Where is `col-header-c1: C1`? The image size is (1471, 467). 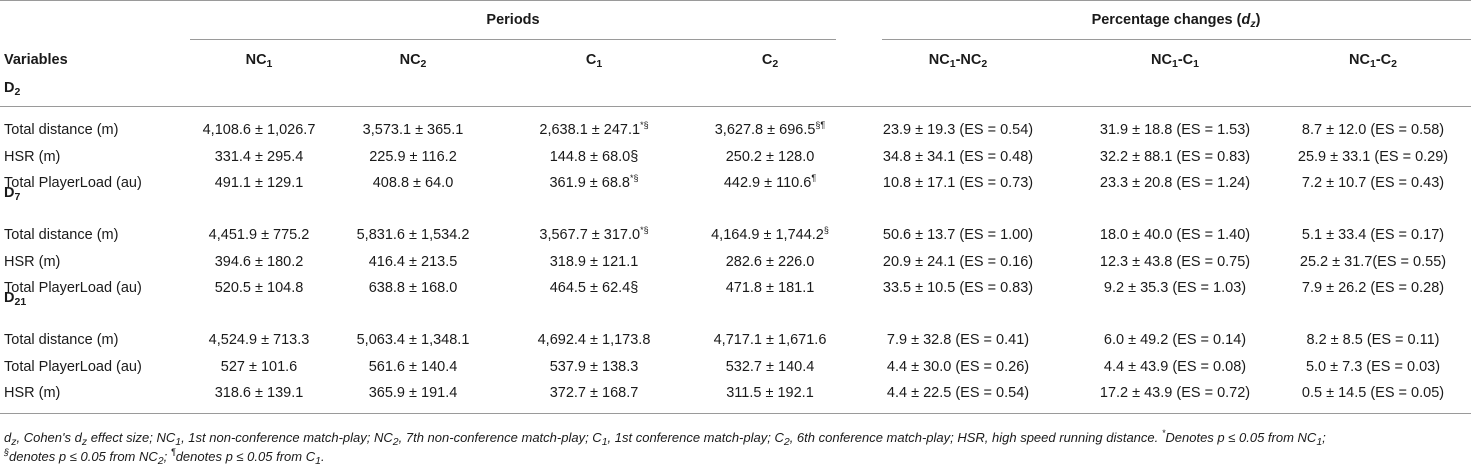 col-header-c1: C1 is located at coordinates (594, 61).